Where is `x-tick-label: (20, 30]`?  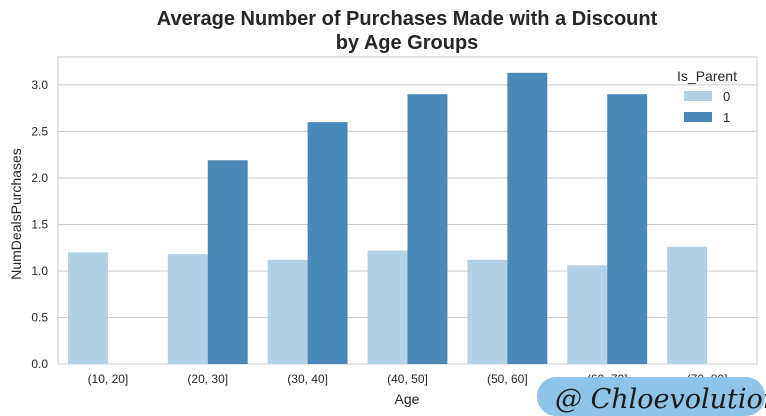 x-tick-label: (20, 30] is located at coordinates (207, 379).